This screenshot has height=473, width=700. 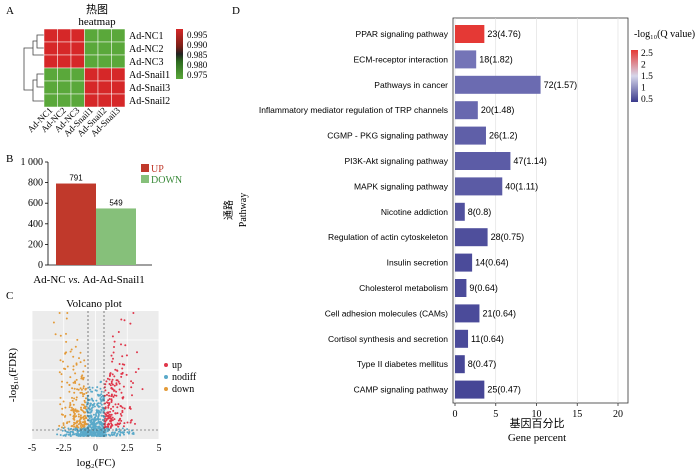 What do you see at coordinates (577, 414) in the screenshot?
I see `kegg-x-tick-label: 15` at bounding box center [577, 414].